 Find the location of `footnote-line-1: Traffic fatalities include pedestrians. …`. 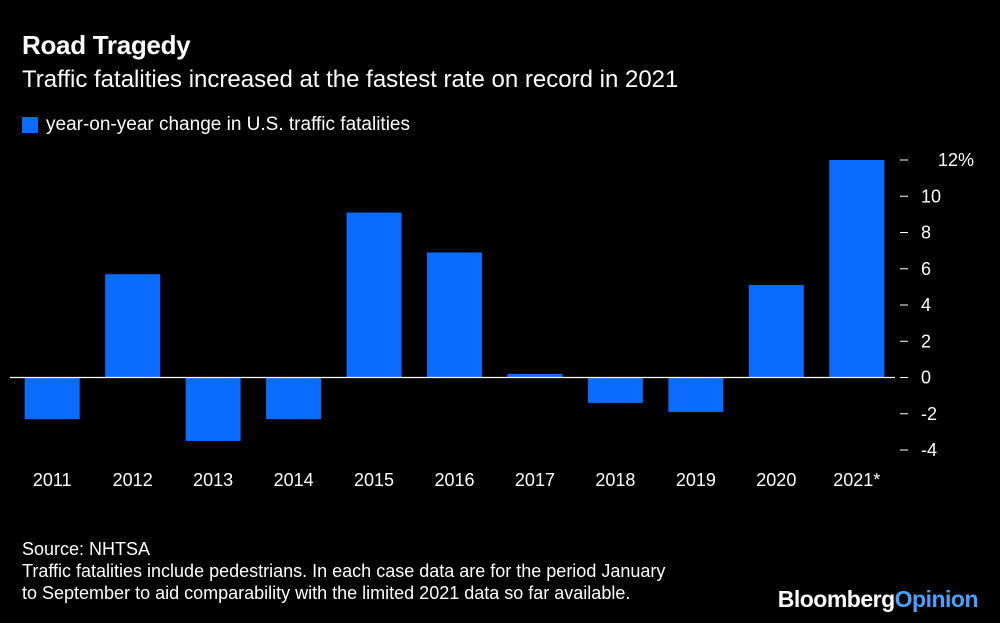

footnote-line-1: Traffic fatalities include pedestrians. … is located at coordinates (344, 571).